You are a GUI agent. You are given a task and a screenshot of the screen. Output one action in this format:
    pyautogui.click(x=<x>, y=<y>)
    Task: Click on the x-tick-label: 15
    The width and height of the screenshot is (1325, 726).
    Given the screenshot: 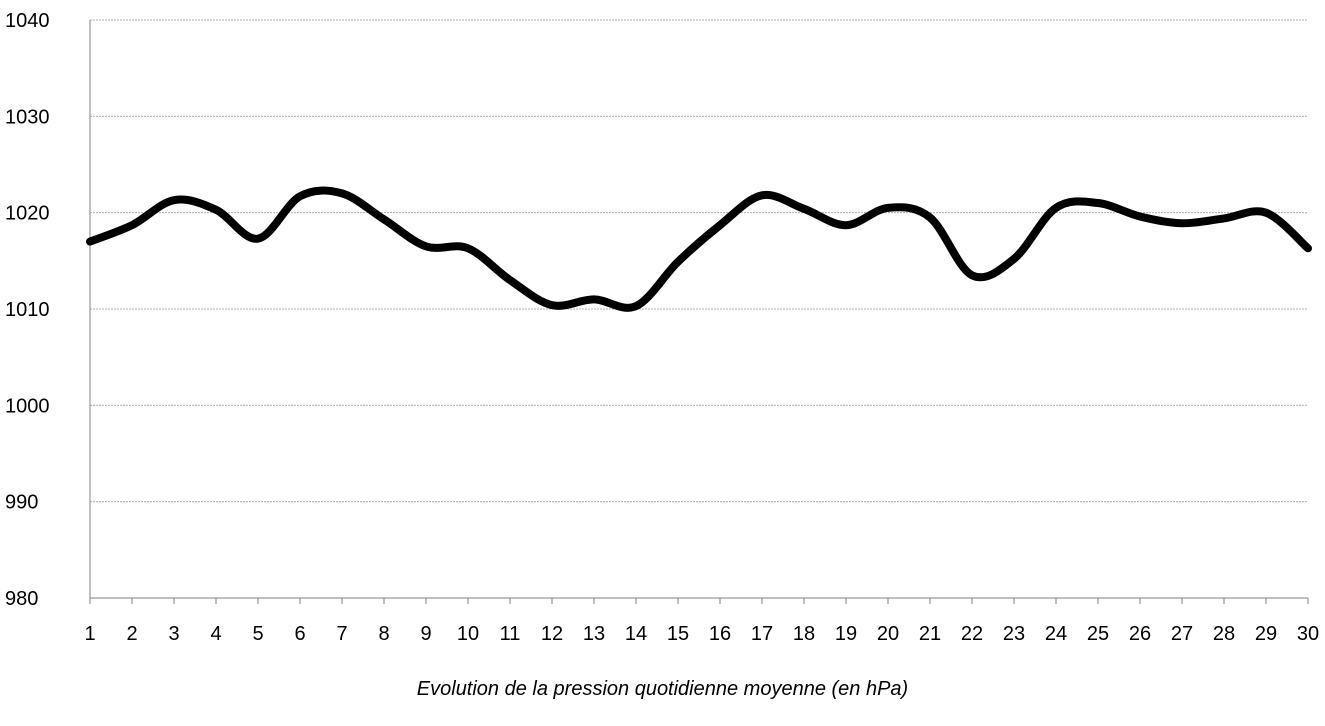 What is the action you would take?
    pyautogui.click(x=678, y=634)
    